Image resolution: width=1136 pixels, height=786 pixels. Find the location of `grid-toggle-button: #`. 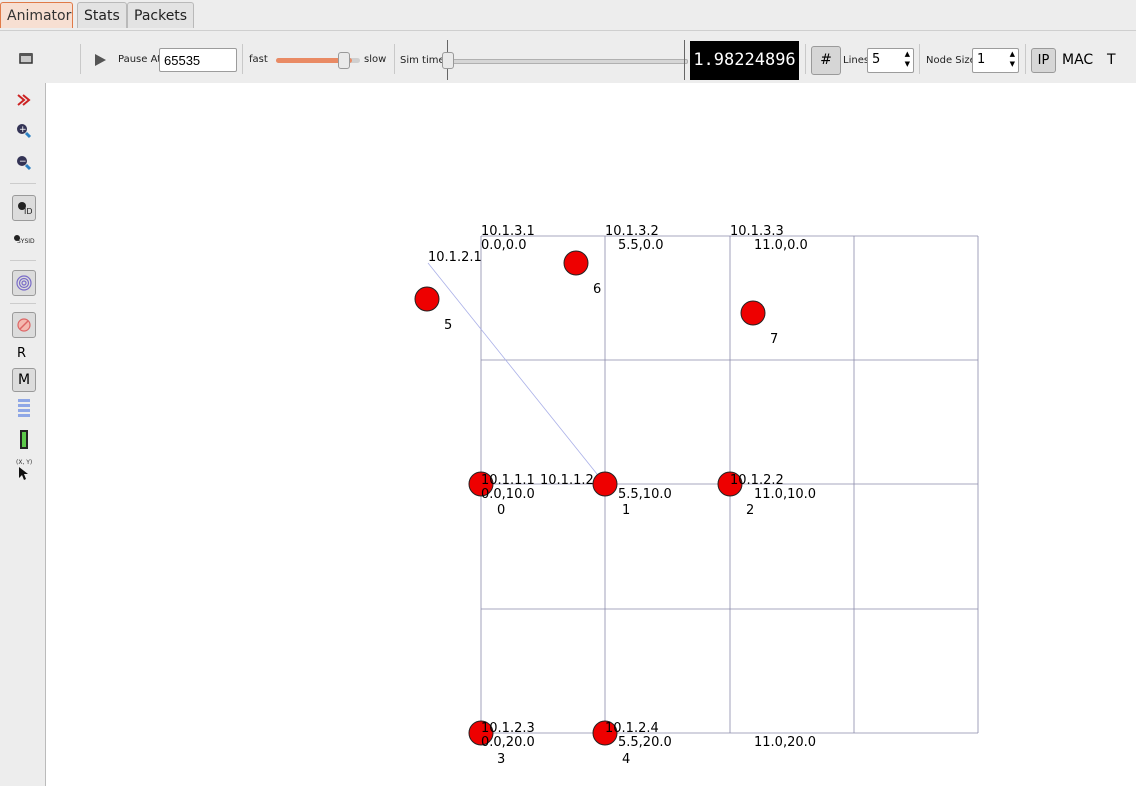

grid-toggle-button: # is located at coordinates (826, 60).